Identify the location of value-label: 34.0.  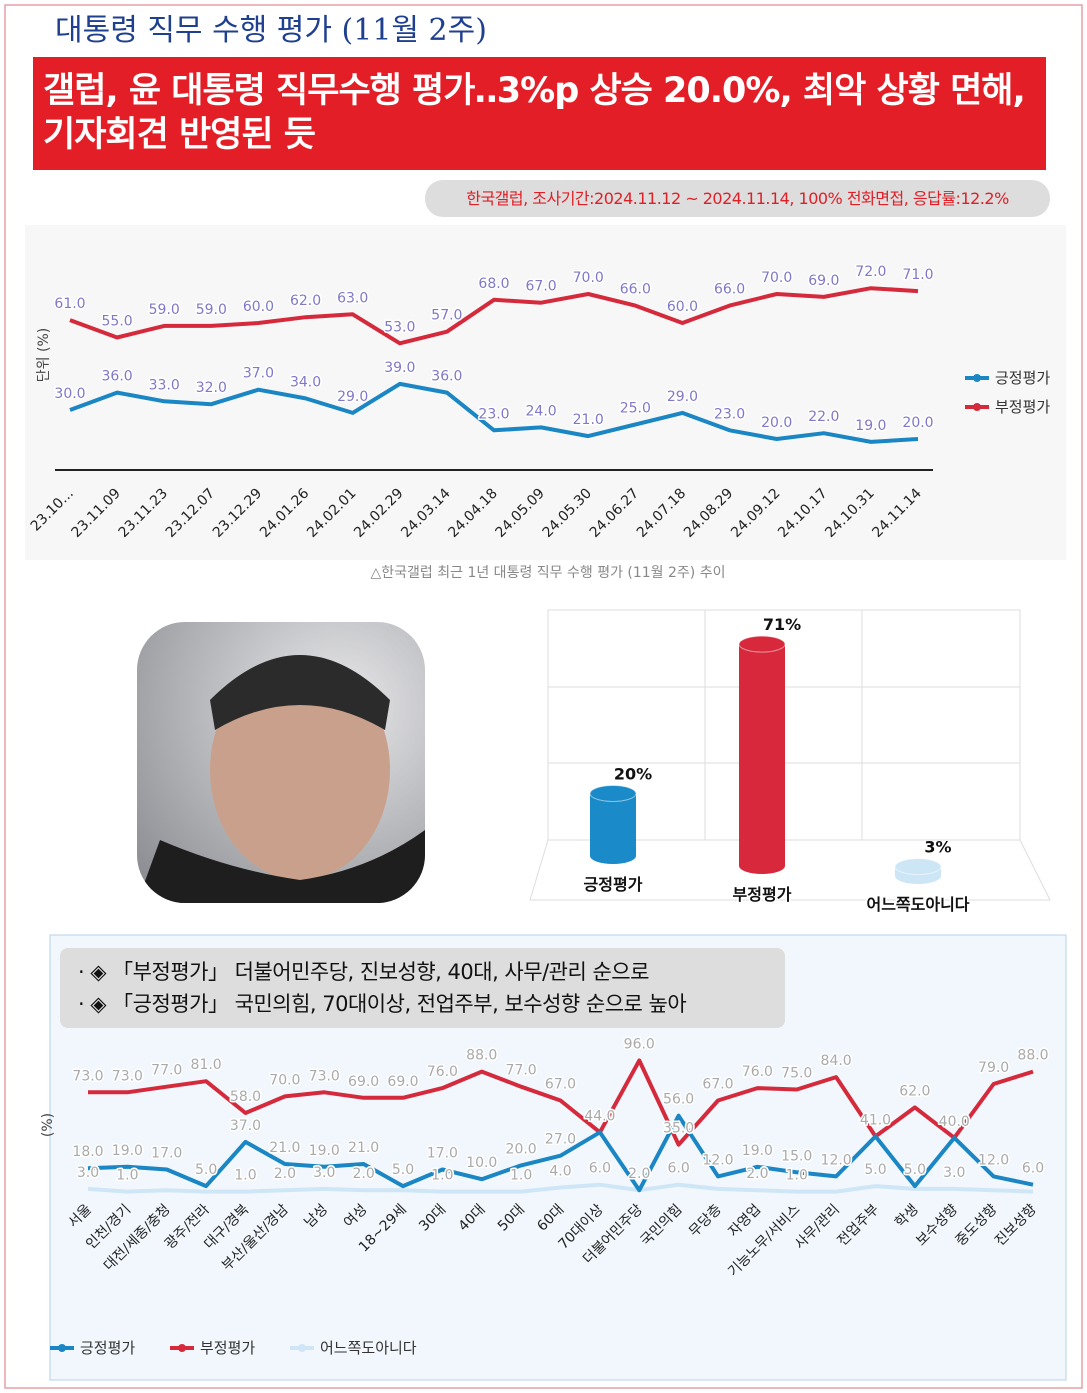
(305, 382).